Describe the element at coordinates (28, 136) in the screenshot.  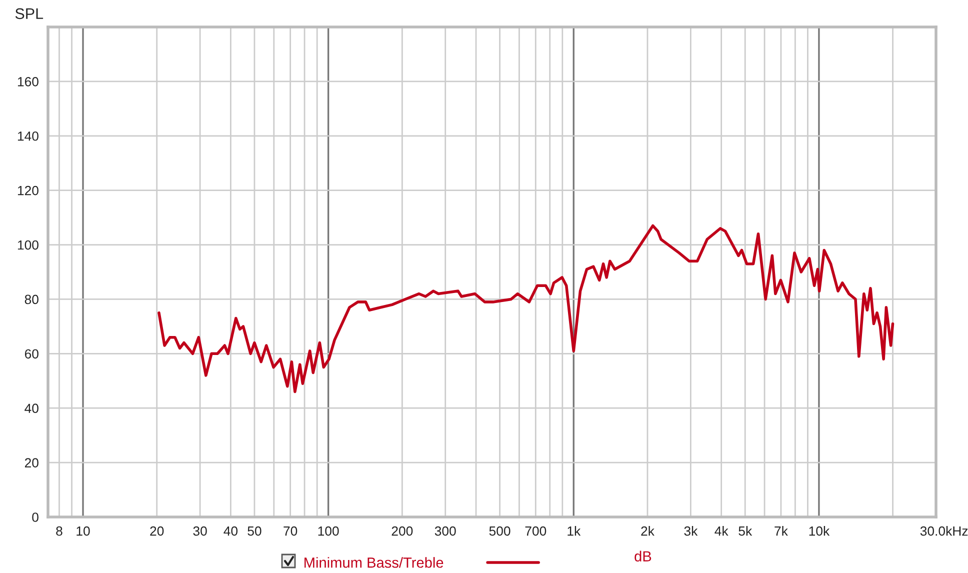
I see `y-tick-label: 140` at that location.